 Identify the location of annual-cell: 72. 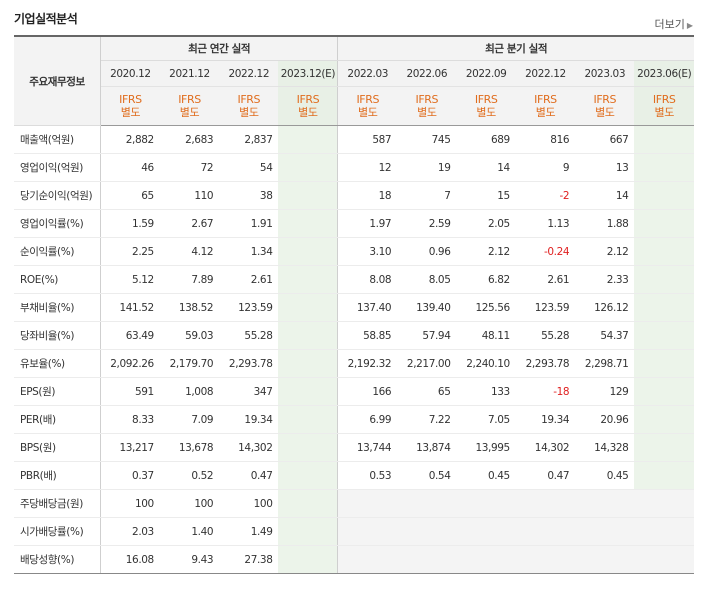
(189, 167).